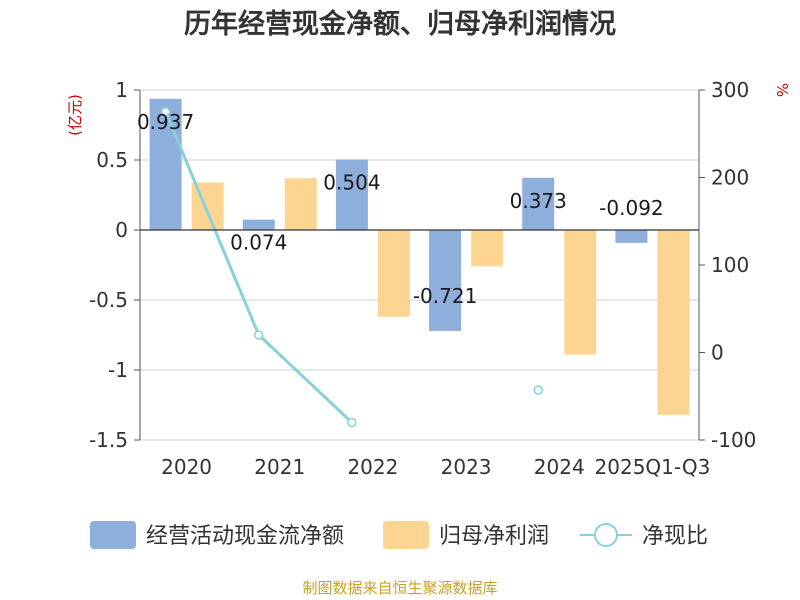 The width and height of the screenshot is (800, 600). Describe the element at coordinates (653, 467) in the screenshot. I see `category-label: 2025Q1-Q3` at that location.